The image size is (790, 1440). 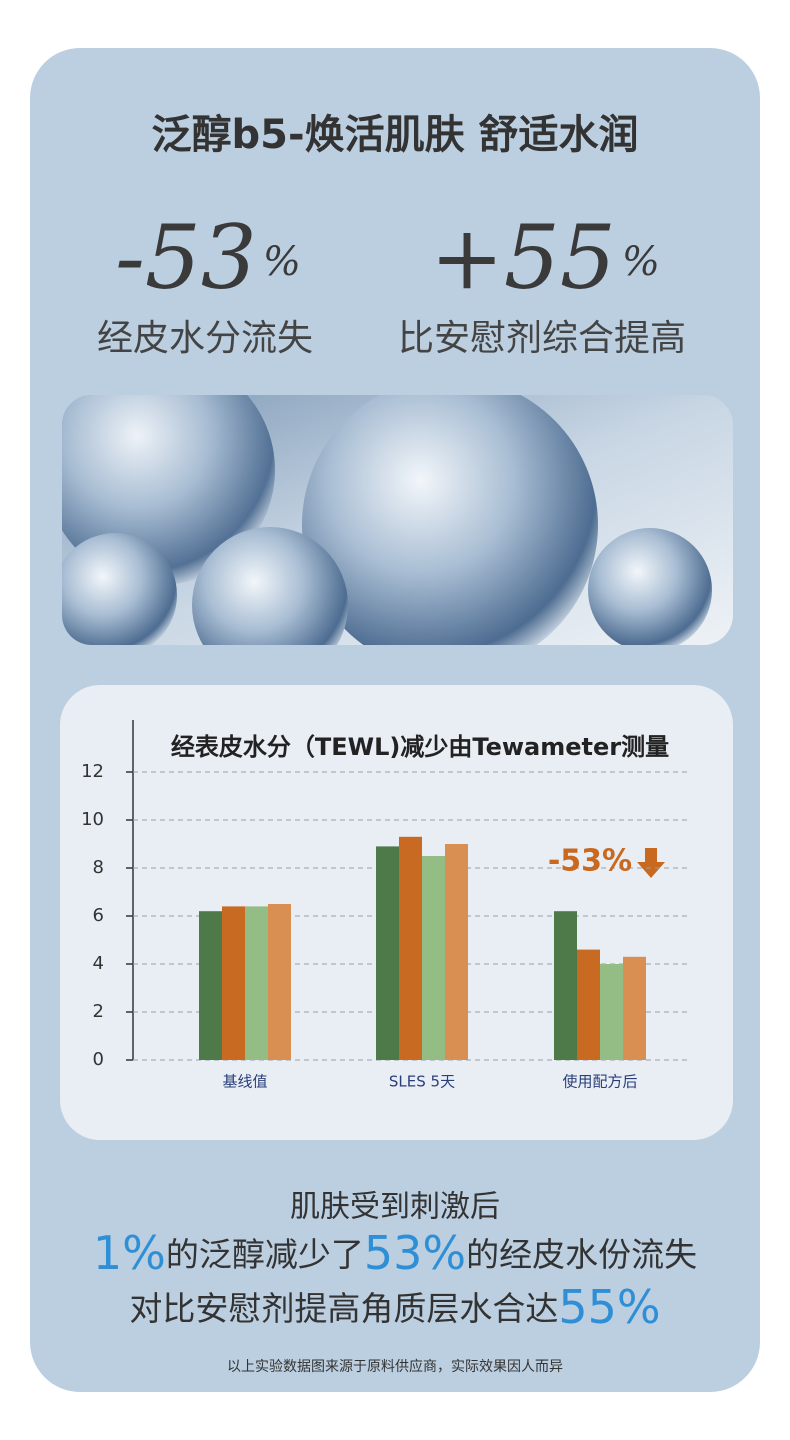 What do you see at coordinates (205, 338) in the screenshot?
I see `stat-label: 经皮水分流失` at bounding box center [205, 338].